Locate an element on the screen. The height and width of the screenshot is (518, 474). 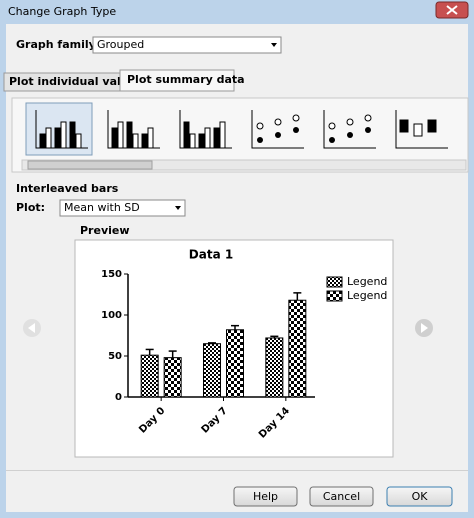
prev-arrow-icon is located at coordinates (31, 328).